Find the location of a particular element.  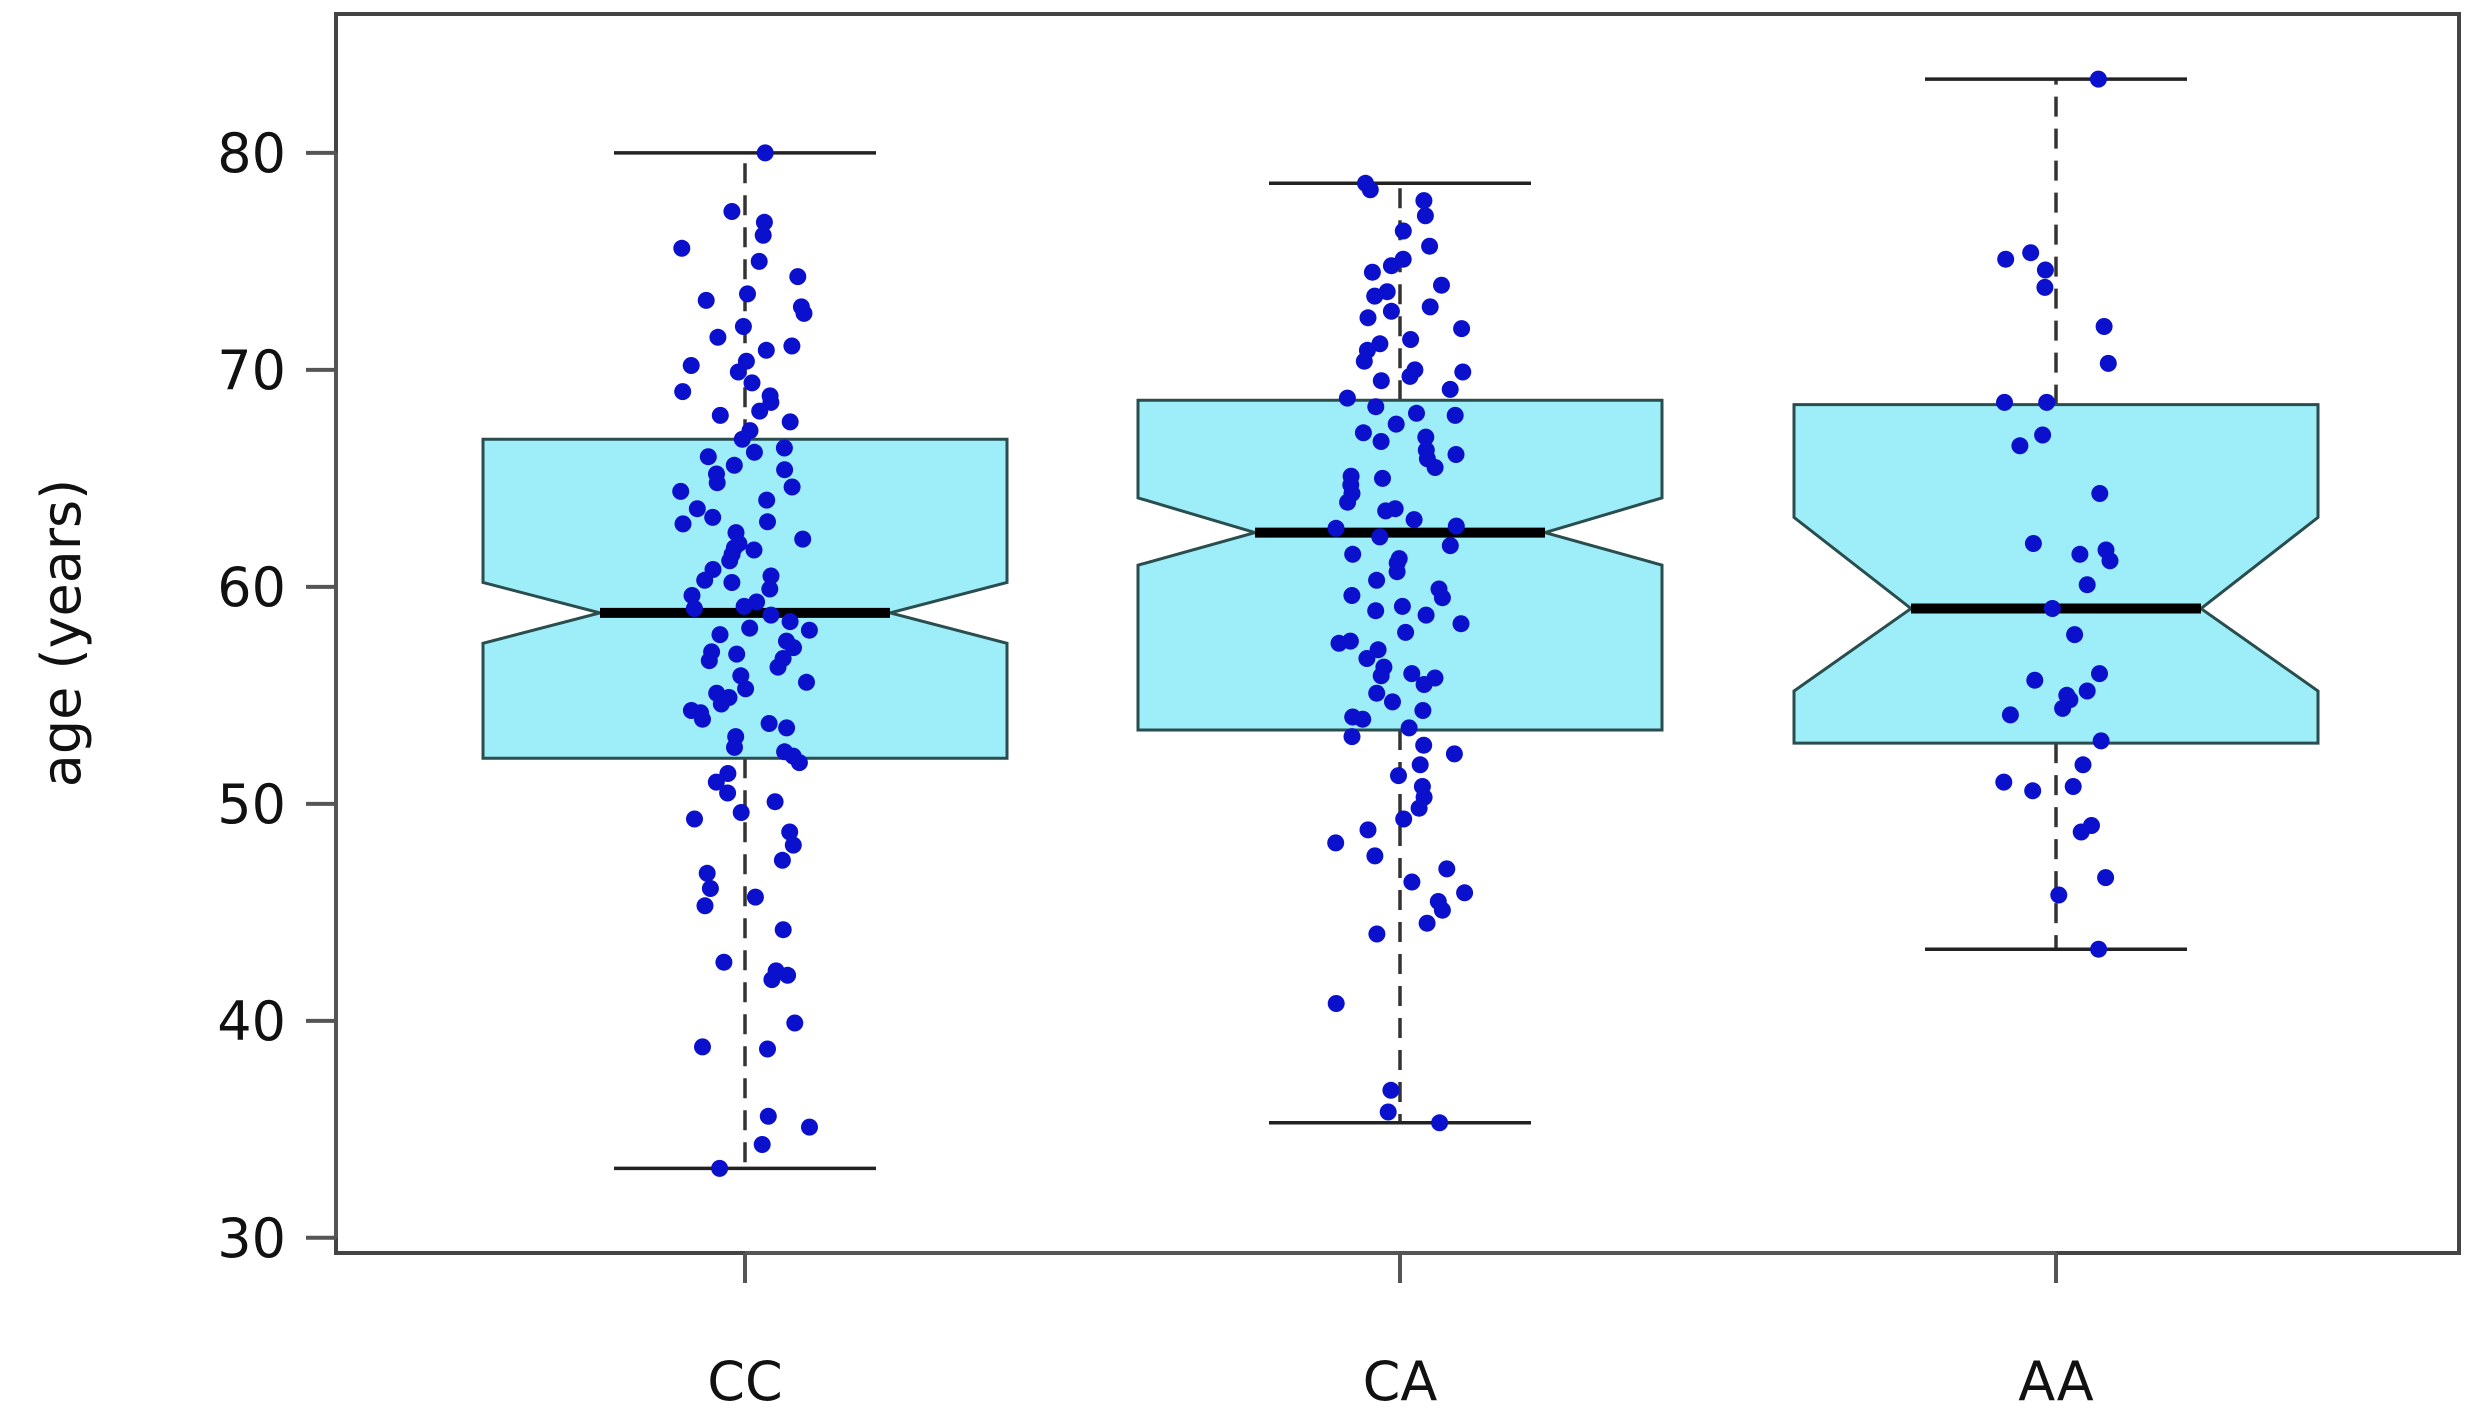

x-axis: CC CA AA is located at coordinates (1400, 1332).